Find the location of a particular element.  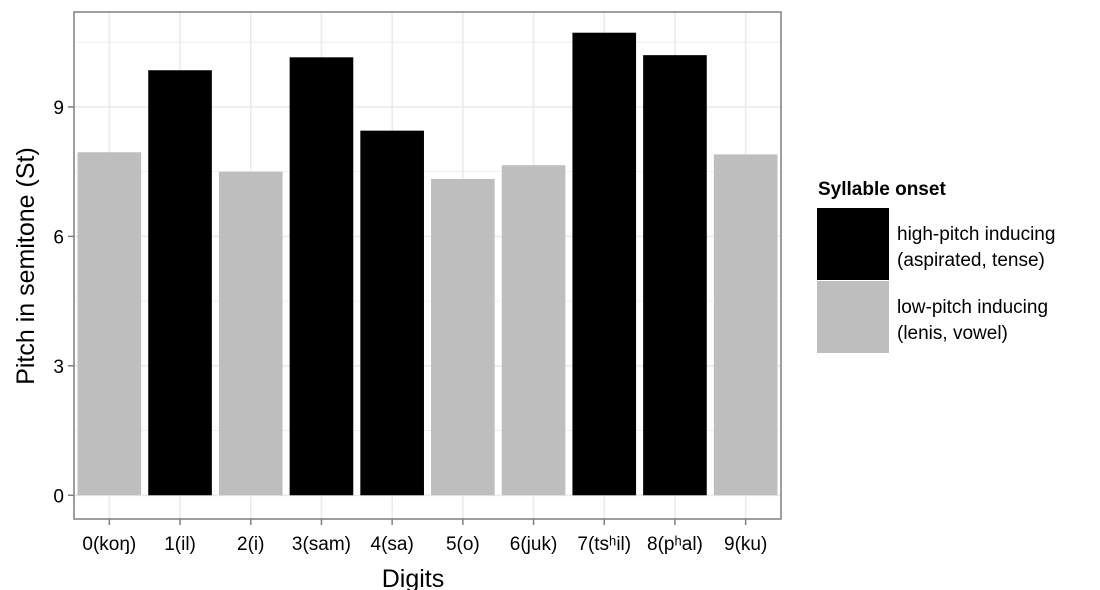

x-tick-label: 1(il) is located at coordinates (180, 544).